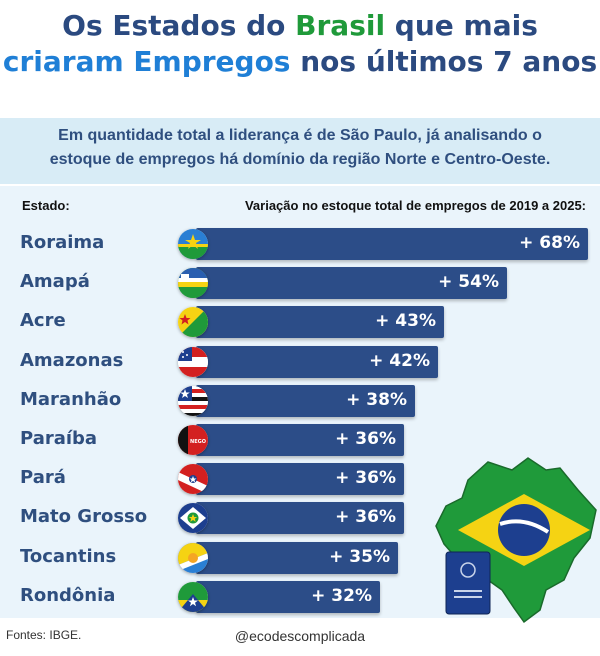 Image resolution: width=600 pixels, height=656 pixels. I want to click on chart-row: Rondônia + 32%, so click(300, 597).